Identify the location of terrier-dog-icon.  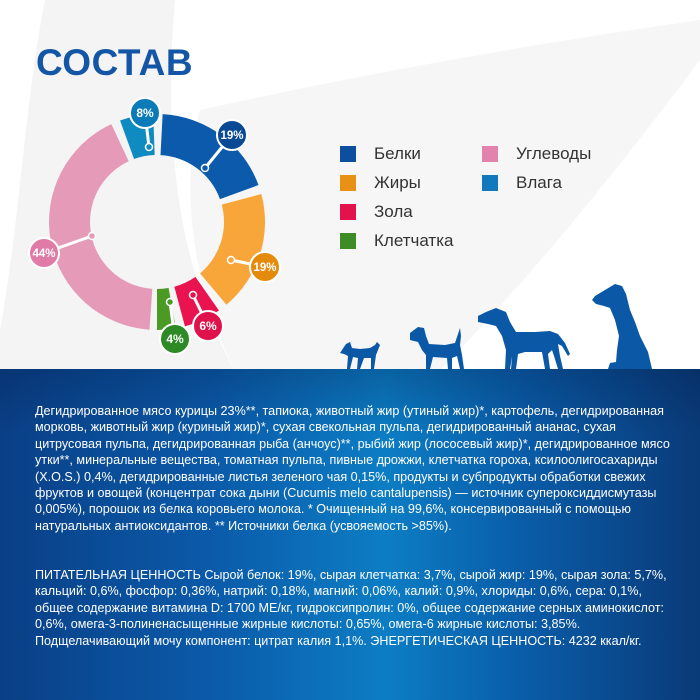
(437, 348).